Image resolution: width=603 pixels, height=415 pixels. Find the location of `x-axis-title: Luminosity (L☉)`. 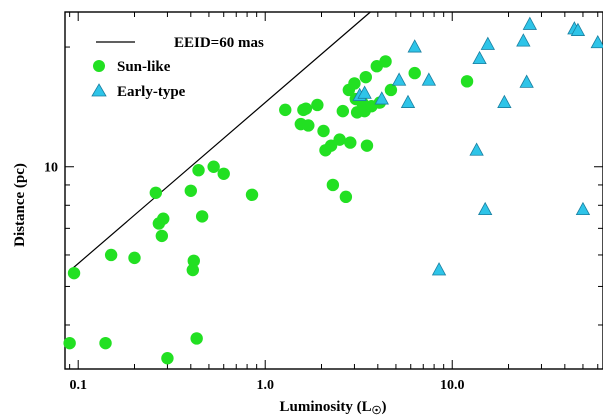

x-axis-title: Luminosity (L☉) is located at coordinates (333, 407).